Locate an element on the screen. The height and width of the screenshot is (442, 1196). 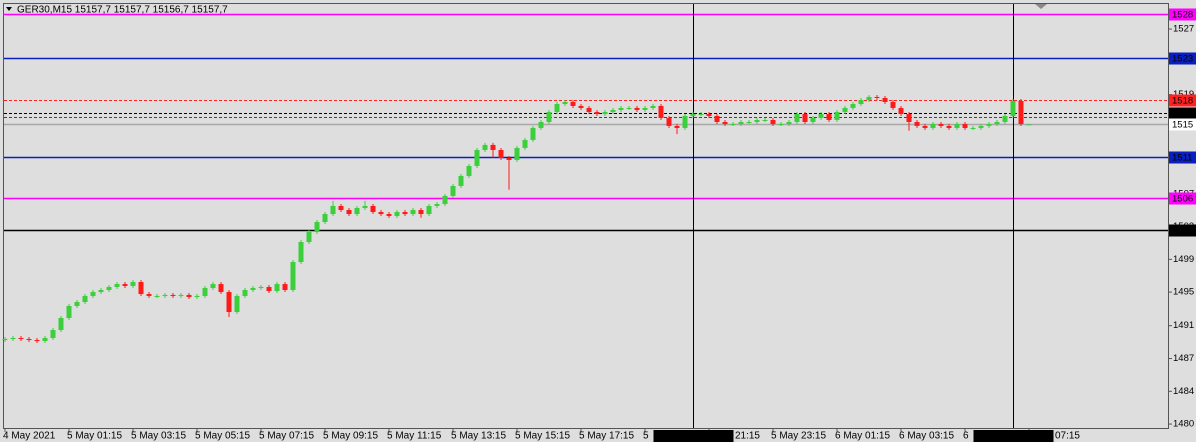
x-tick-label: 07:15 is located at coordinates (1067, 436).